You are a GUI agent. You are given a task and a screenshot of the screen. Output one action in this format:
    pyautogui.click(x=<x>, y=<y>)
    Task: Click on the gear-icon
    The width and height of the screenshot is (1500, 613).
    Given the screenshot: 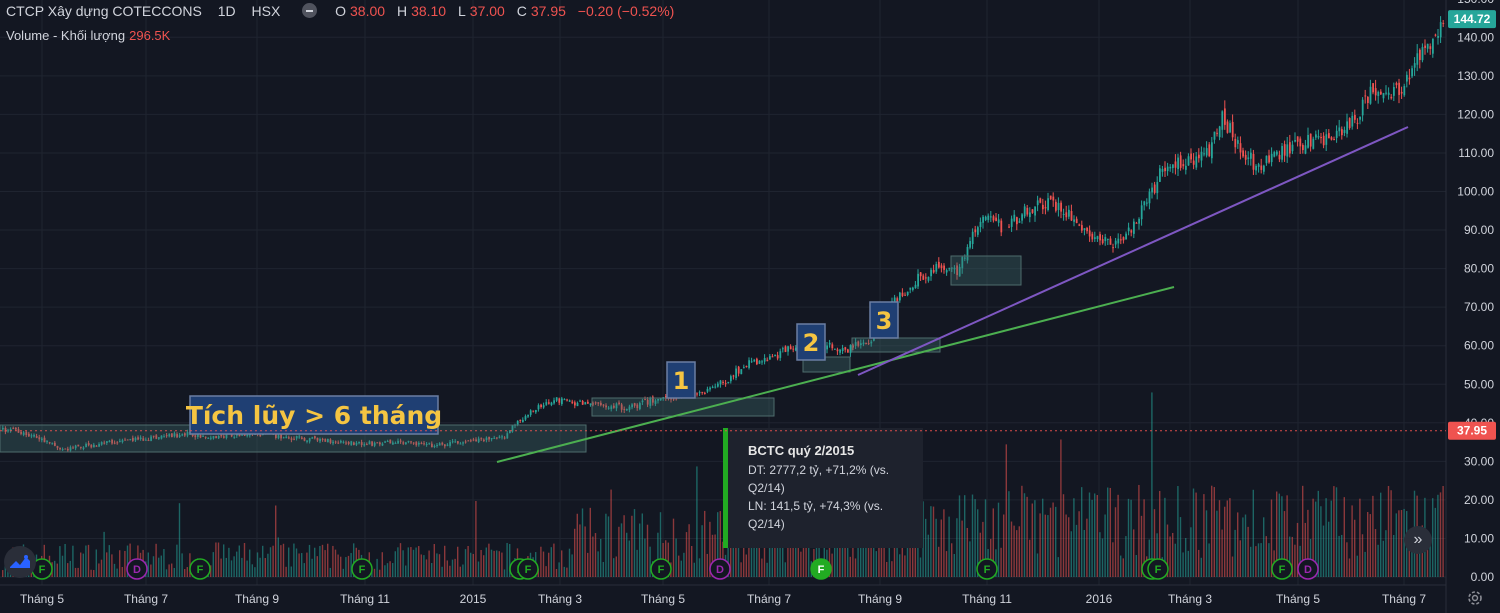 What is the action you would take?
    pyautogui.click(x=1475, y=598)
    